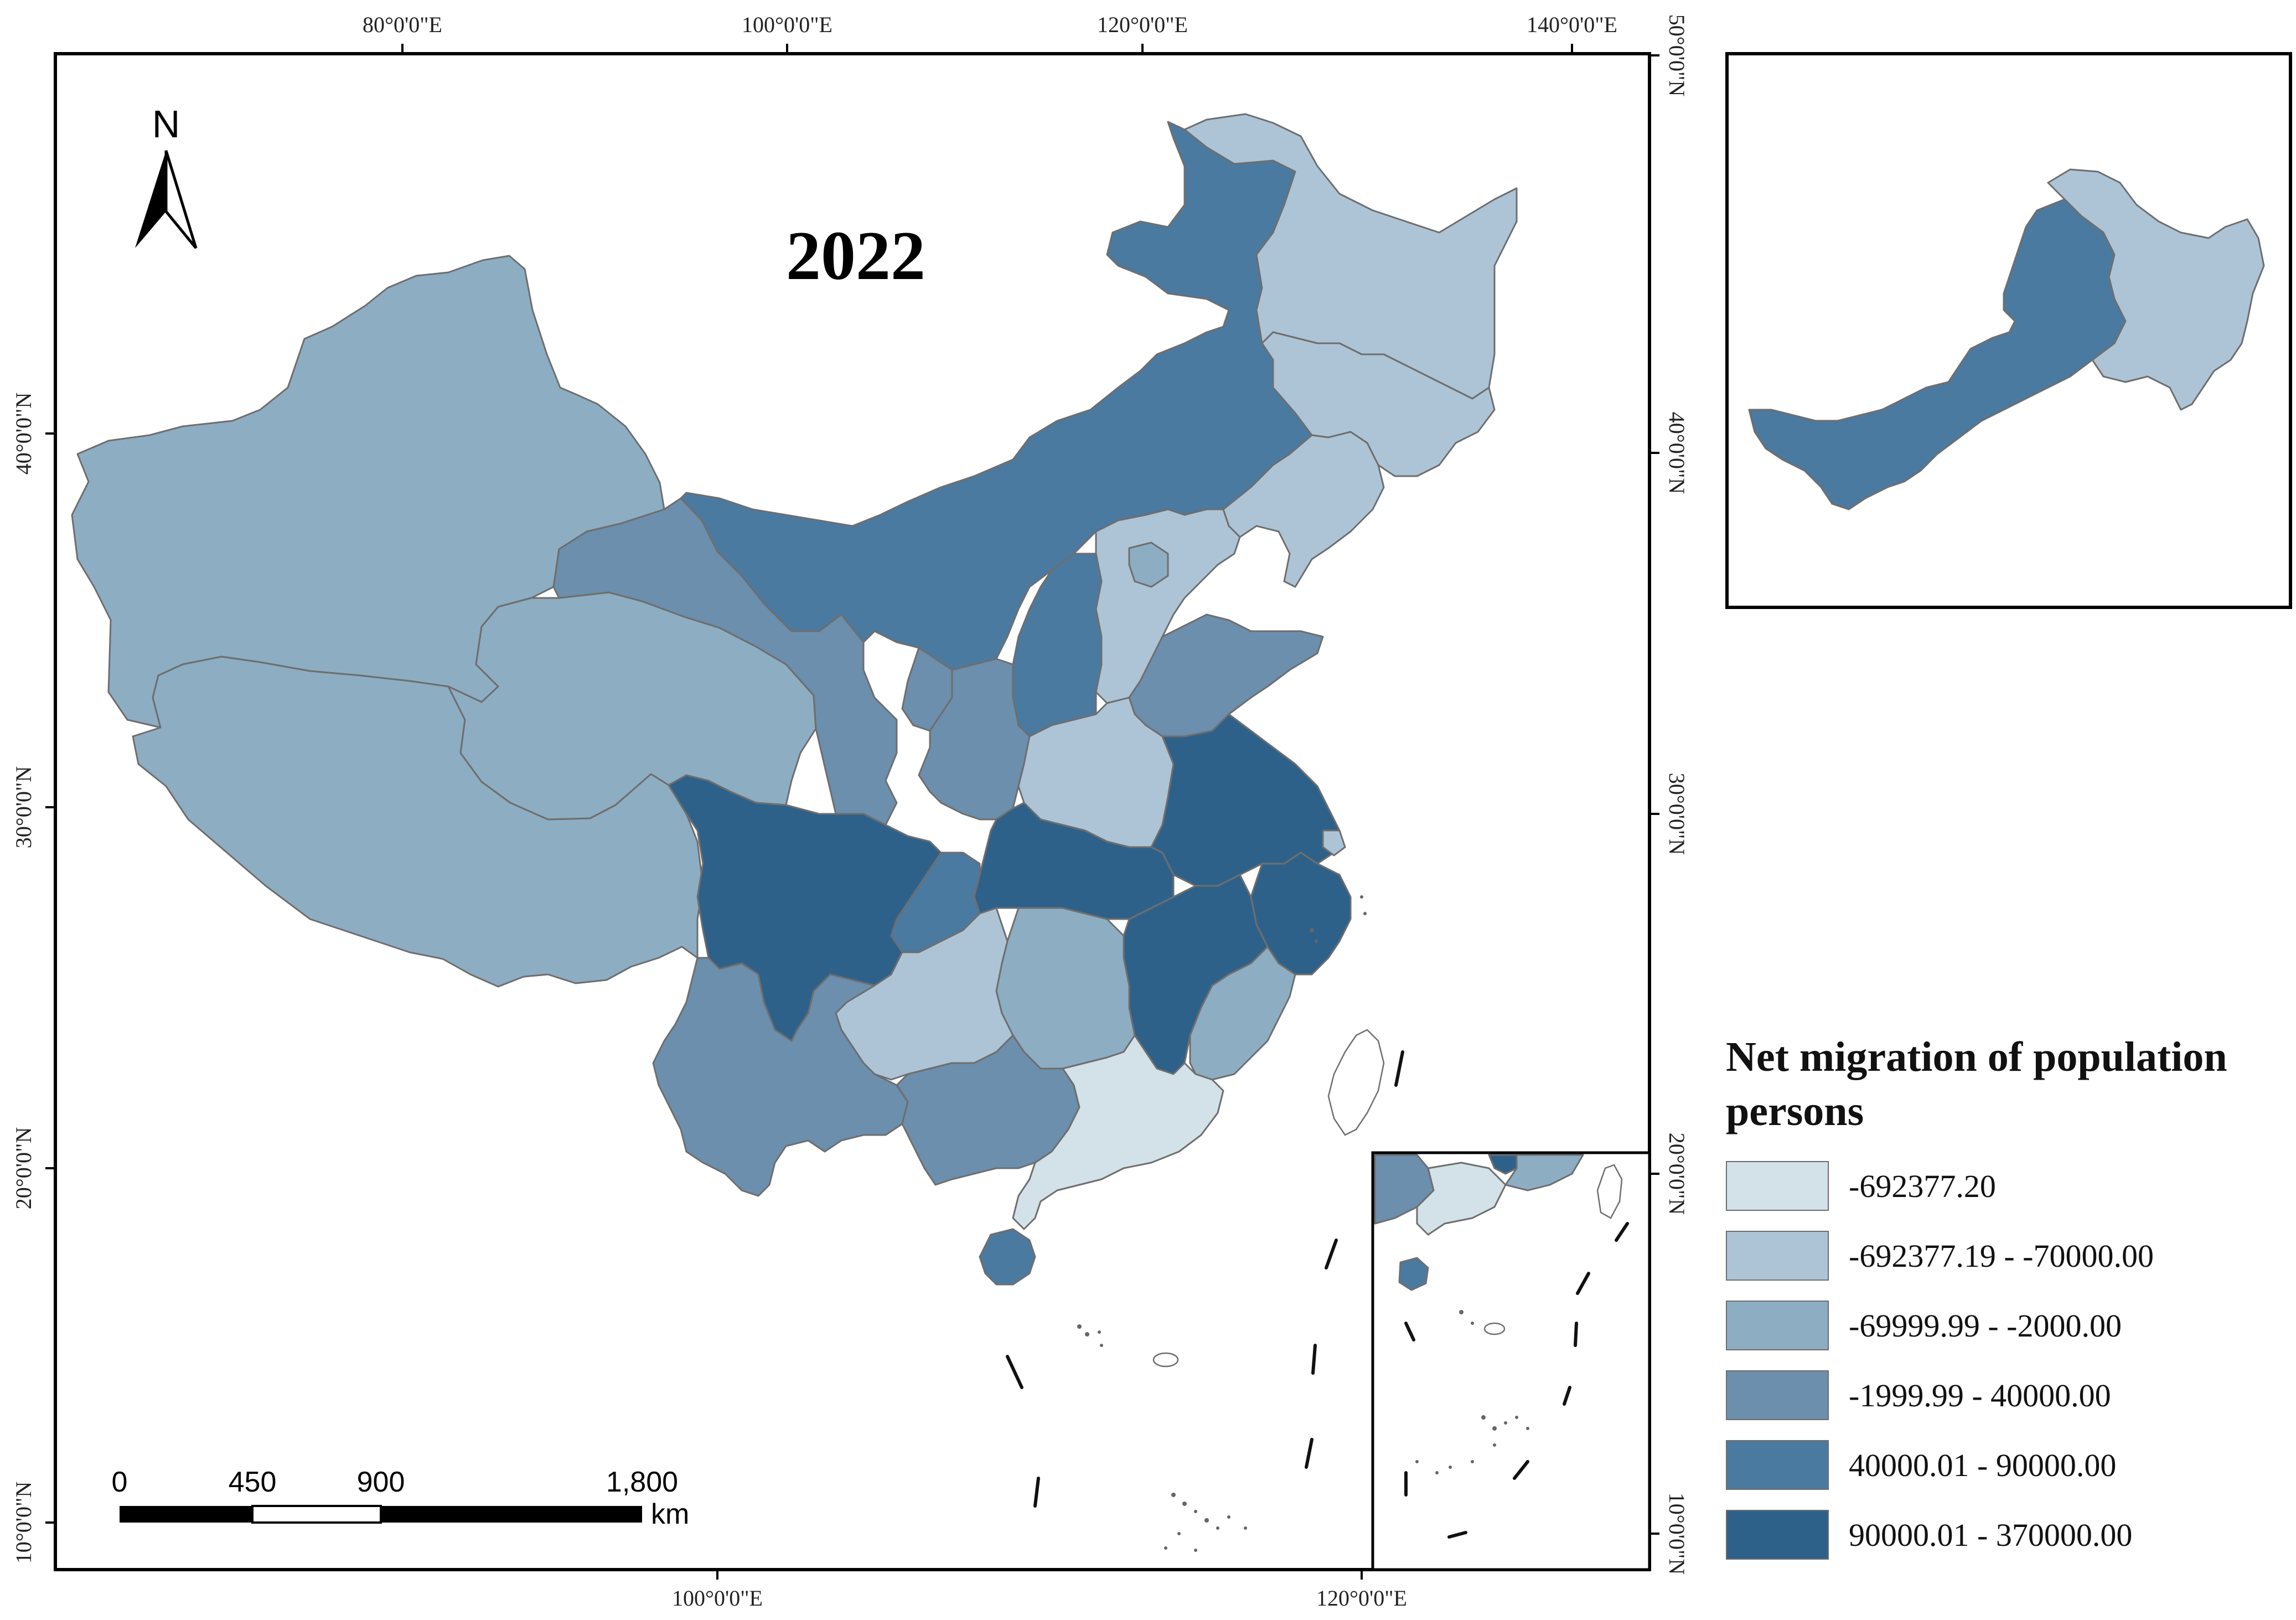 Image resolution: width=2296 pixels, height=1620 pixels. What do you see at coordinates (1572, 25) in the screenshot?
I see `lon-label: 140°0'0"E` at bounding box center [1572, 25].